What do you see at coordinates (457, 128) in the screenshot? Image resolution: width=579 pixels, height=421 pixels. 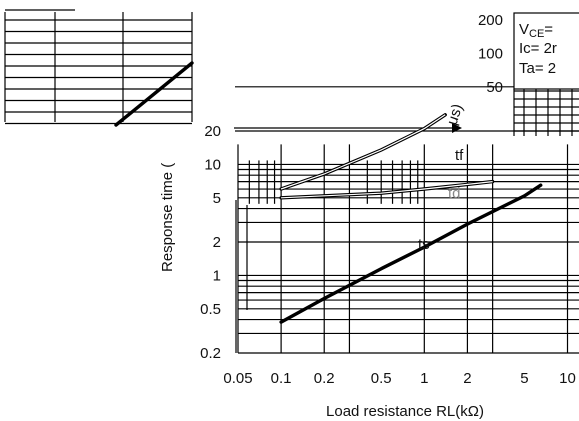 I see `leader-arrowhead` at bounding box center [457, 128].